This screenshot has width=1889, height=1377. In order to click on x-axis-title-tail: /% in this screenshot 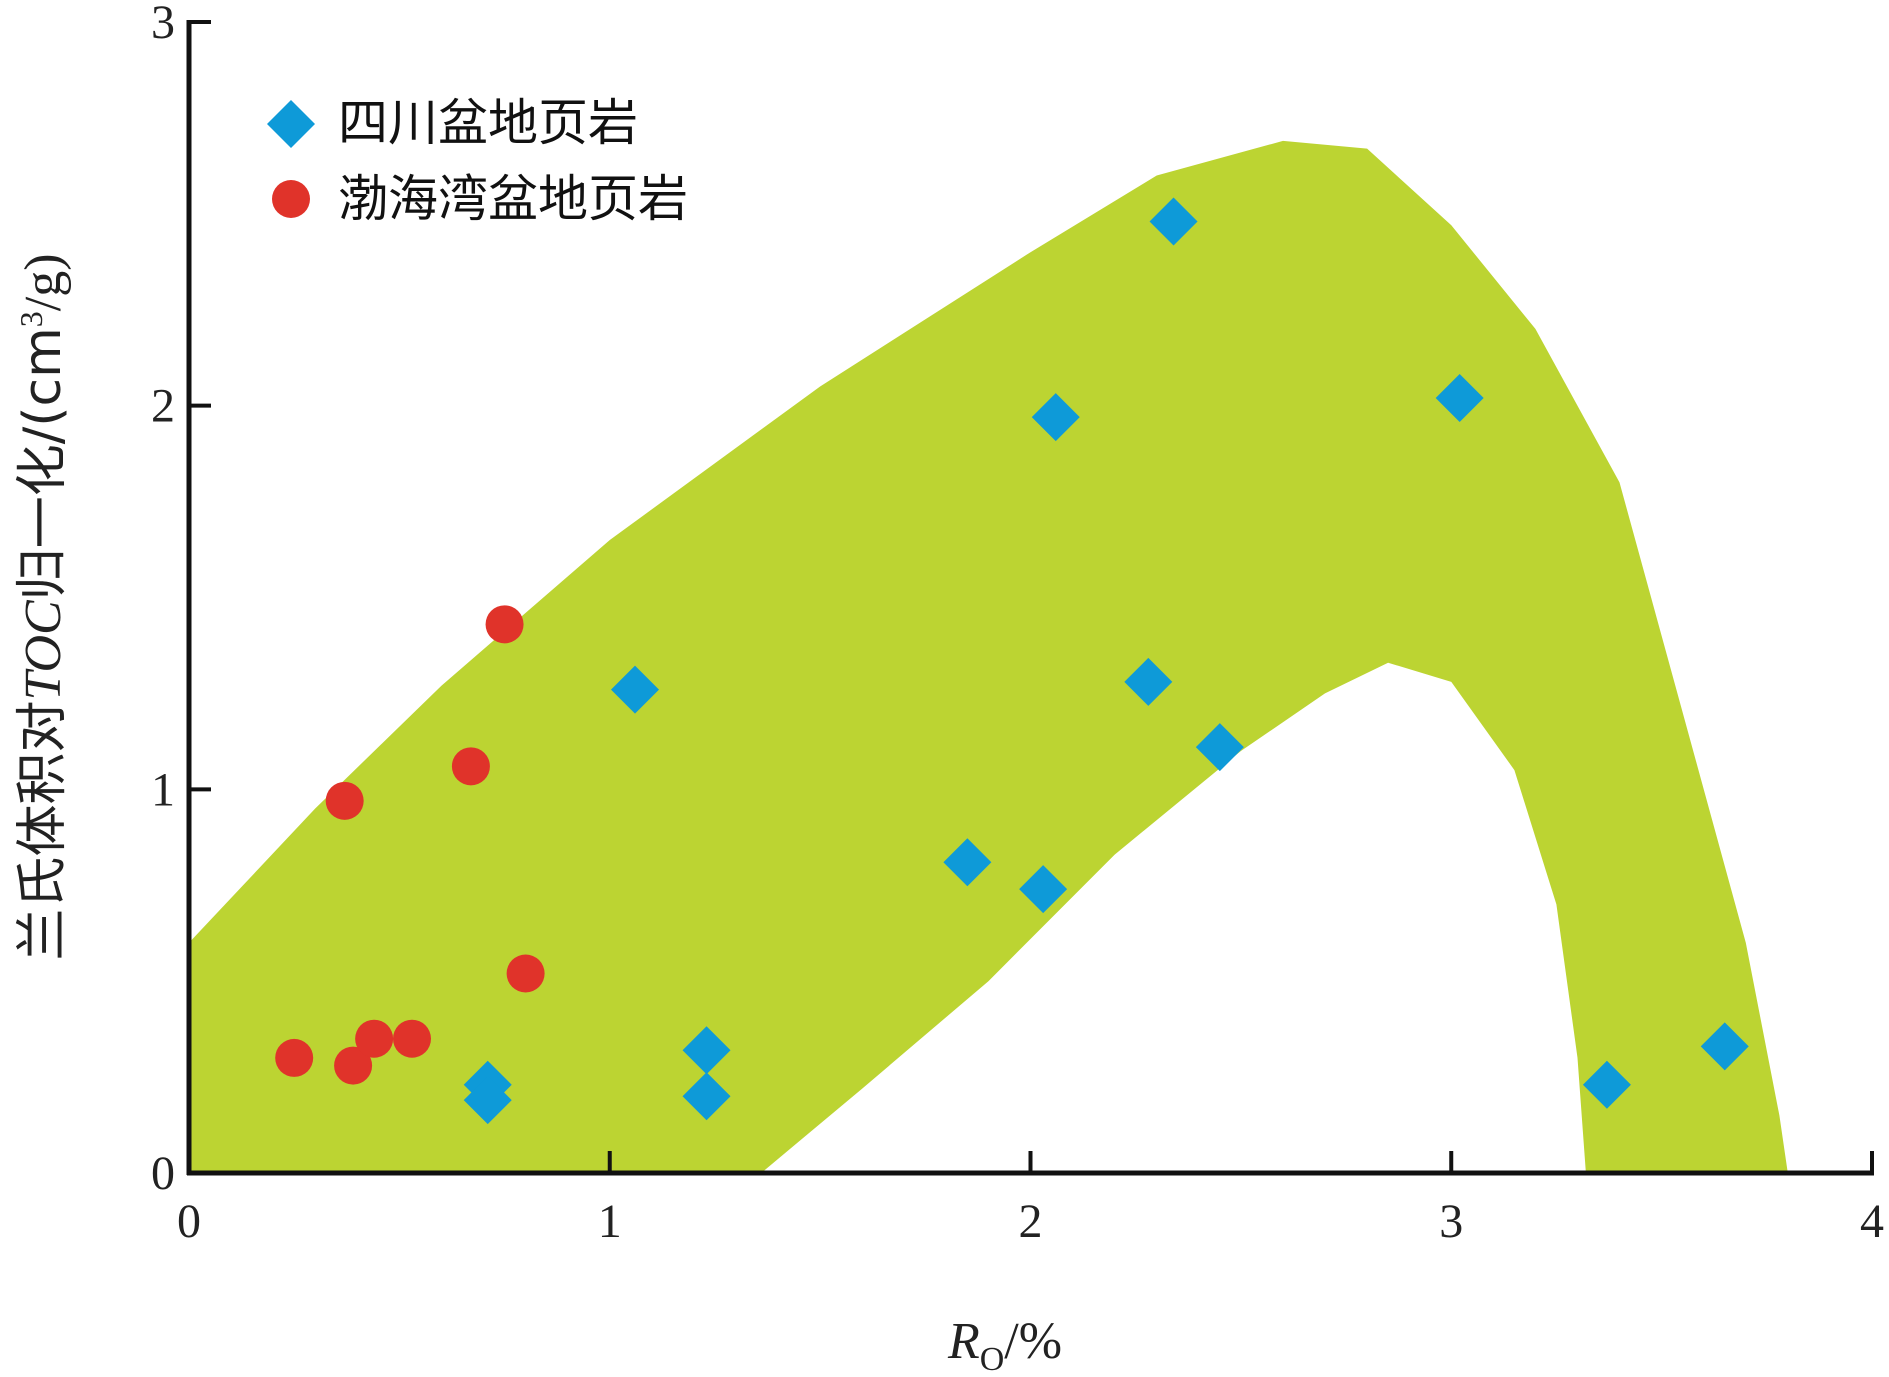, I will do `click(1033, 1341)`.